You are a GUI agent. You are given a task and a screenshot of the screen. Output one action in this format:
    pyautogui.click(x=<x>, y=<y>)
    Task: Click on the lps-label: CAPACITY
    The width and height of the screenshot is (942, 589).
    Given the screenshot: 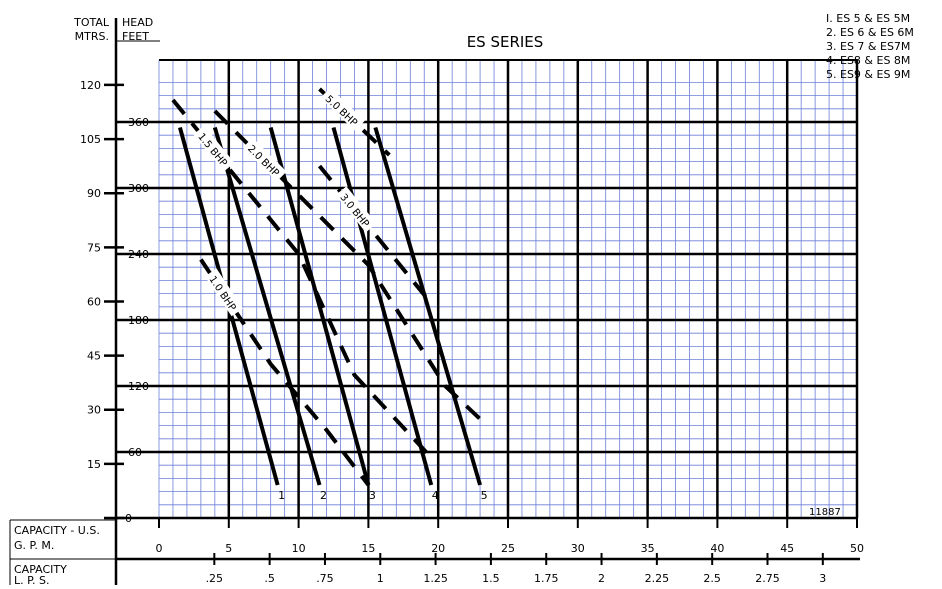 What is the action you would take?
    pyautogui.click(x=40, y=569)
    